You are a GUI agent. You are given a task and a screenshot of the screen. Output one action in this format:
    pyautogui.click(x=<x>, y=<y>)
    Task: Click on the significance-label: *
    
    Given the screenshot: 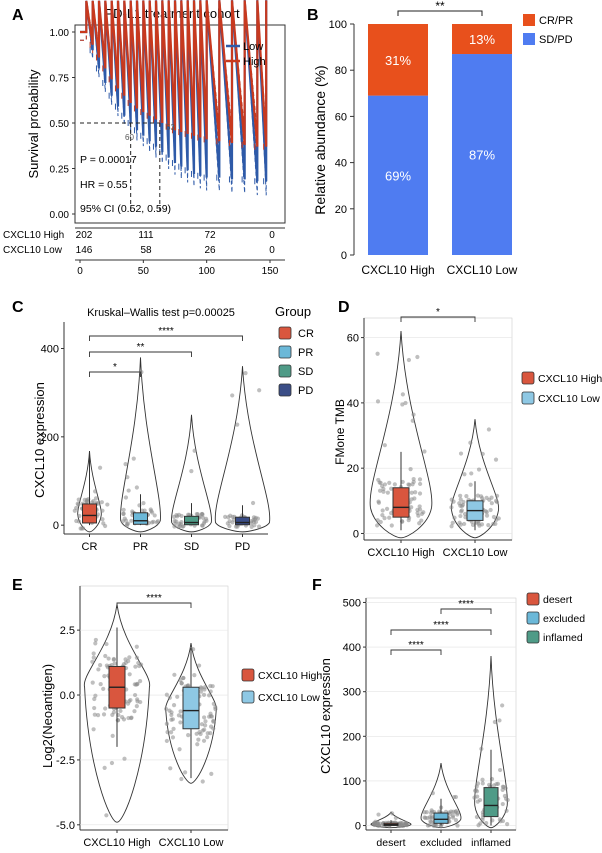 What is the action you would take?
    pyautogui.click(x=115, y=367)
    